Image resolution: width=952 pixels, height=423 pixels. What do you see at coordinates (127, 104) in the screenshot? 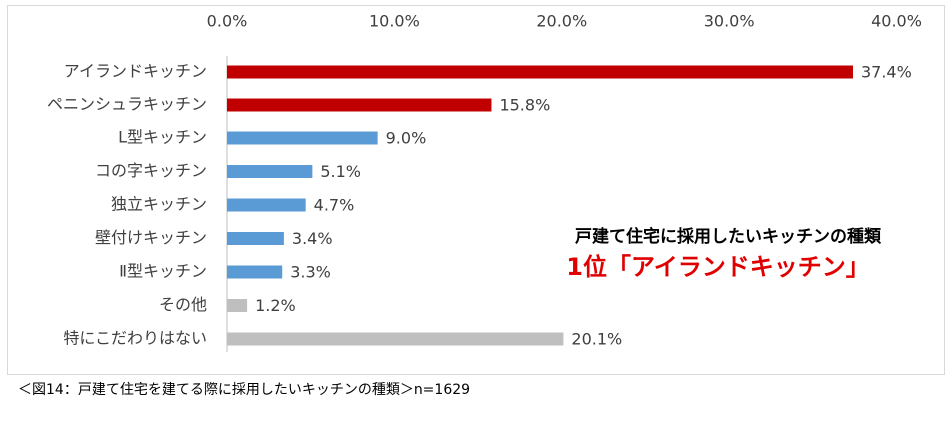
I see `category-label: ペニンシュラキッチン` at bounding box center [127, 104].